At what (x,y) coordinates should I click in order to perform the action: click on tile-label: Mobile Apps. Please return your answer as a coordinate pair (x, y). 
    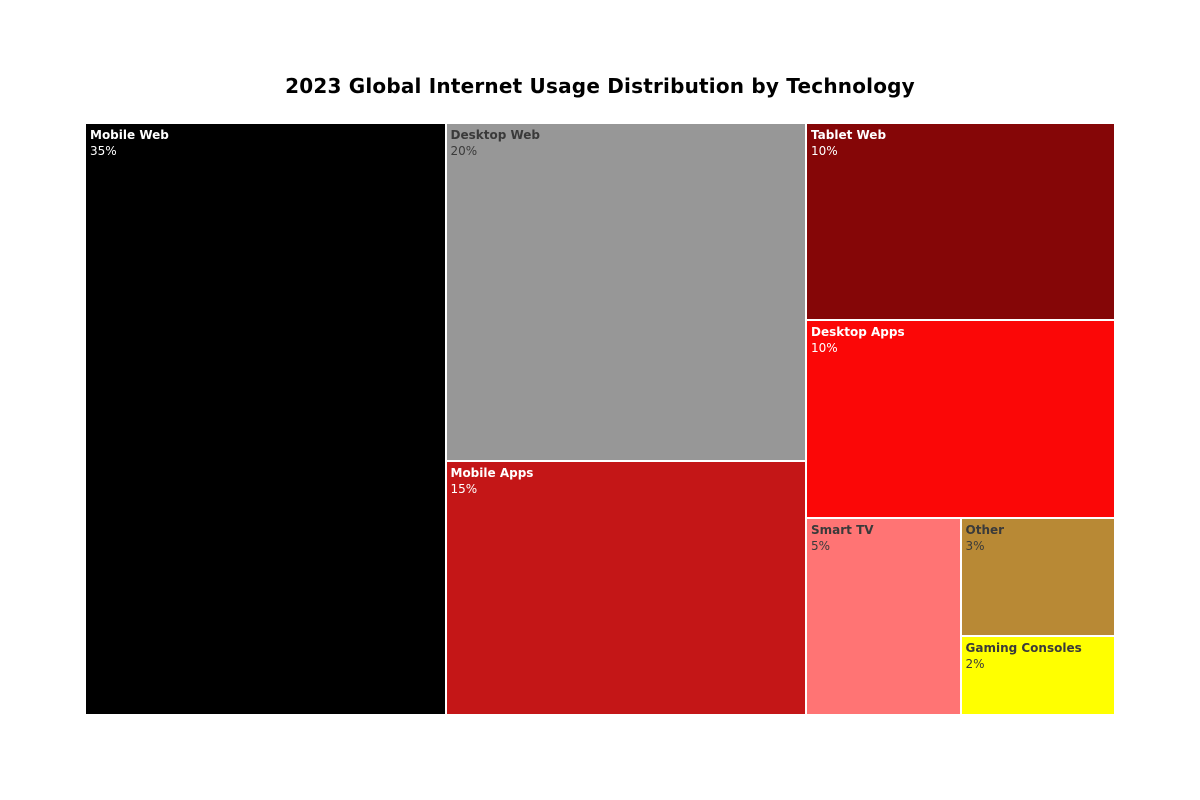
    Looking at the image, I should click on (492, 473).